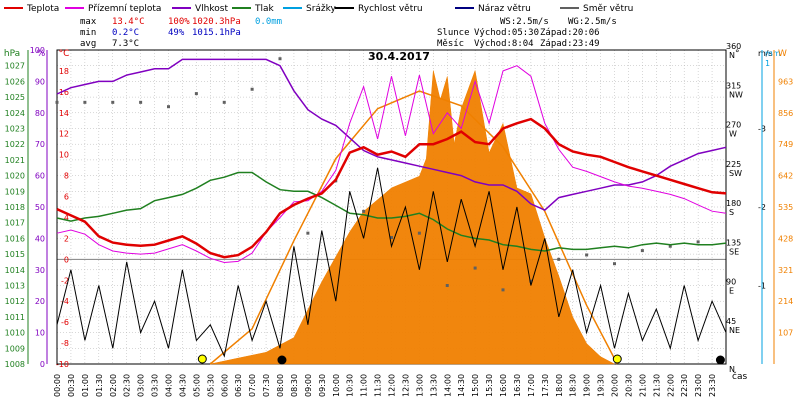  What do you see at coordinates (65, 301) in the screenshot?
I see `temperature-tick: -4` at bounding box center [65, 301].